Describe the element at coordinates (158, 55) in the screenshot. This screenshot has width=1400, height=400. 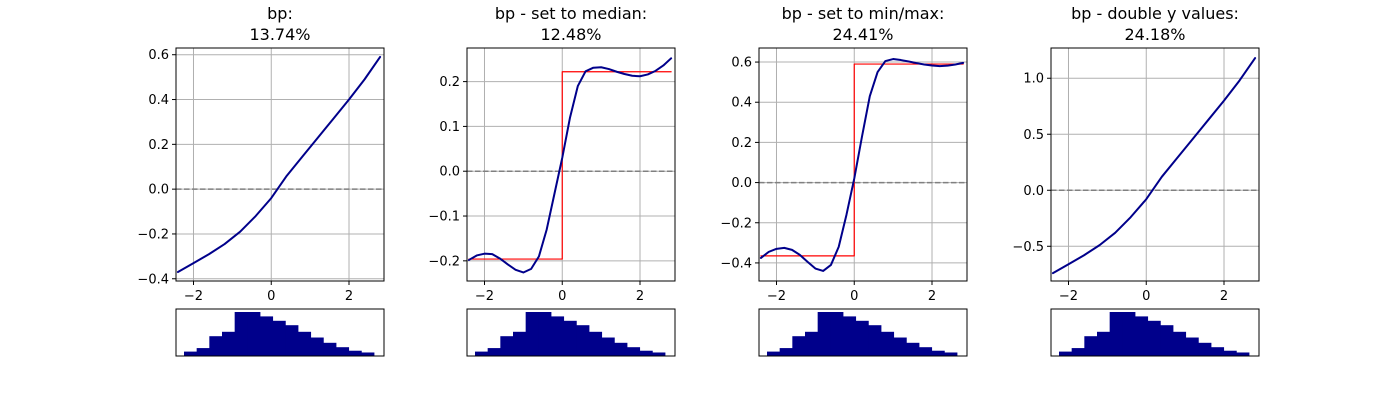
I see `panel-1-ytick-label-5: 0.6` at that location.